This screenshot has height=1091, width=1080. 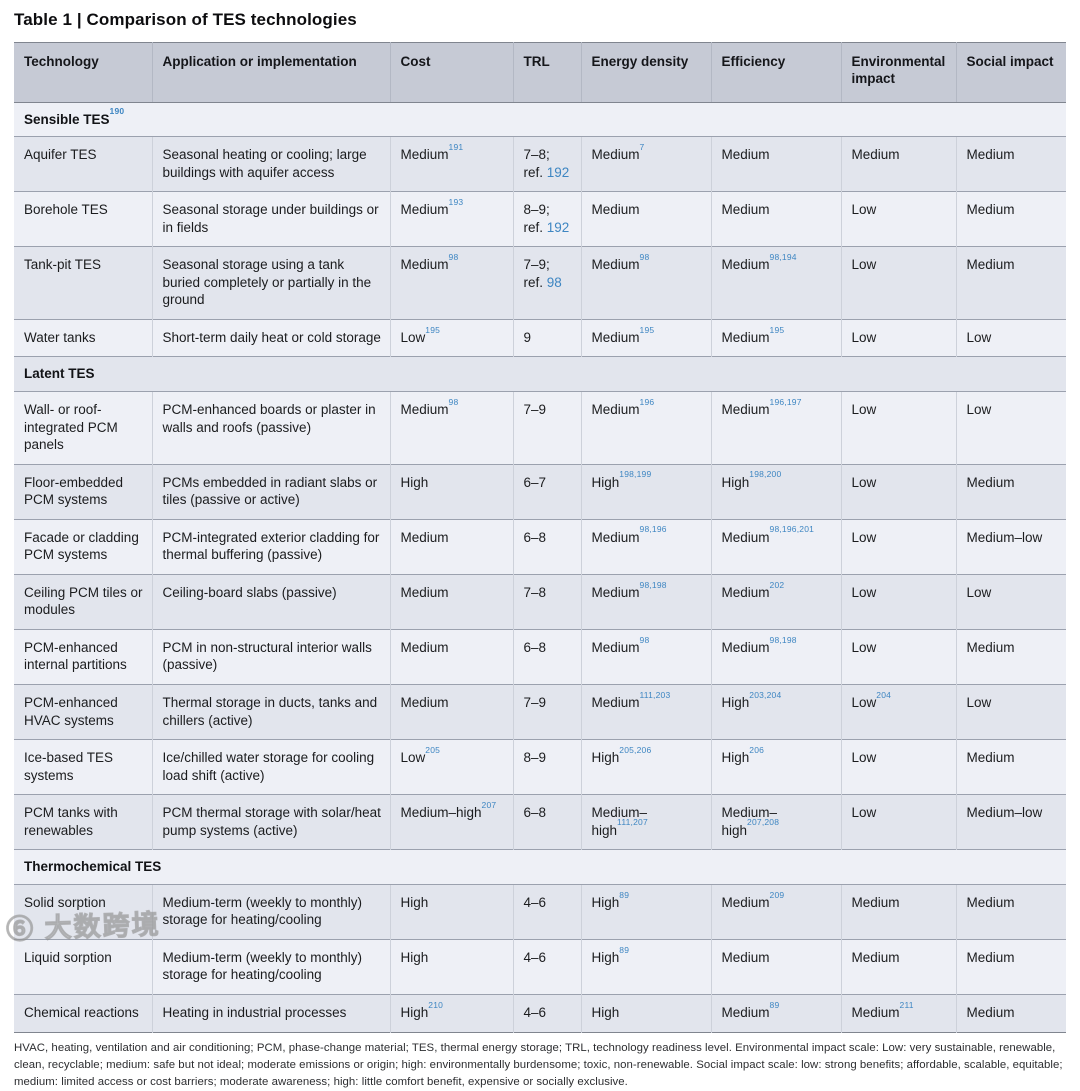 What do you see at coordinates (489, 804) in the screenshot?
I see `citation-ref: 207` at bounding box center [489, 804].